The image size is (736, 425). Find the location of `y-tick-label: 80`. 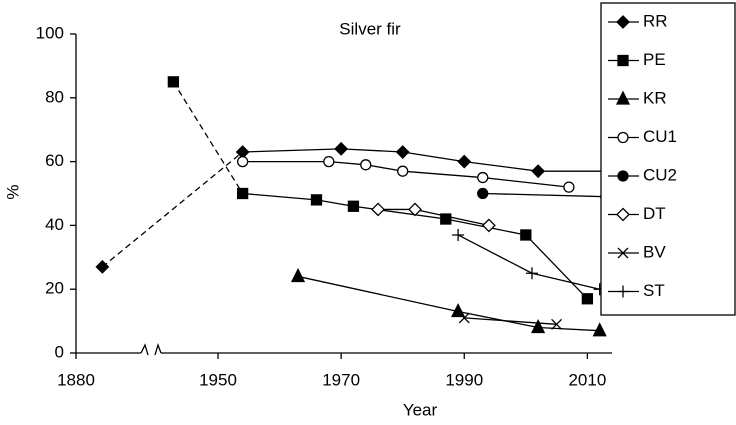

y-tick-label: 80 is located at coordinates (54, 96).